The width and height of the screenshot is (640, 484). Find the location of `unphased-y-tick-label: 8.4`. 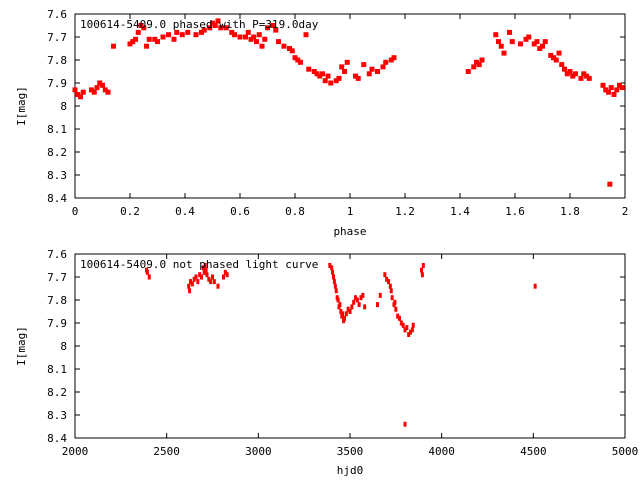

unphased-y-tick-label: 8.4 is located at coordinates (57, 438).